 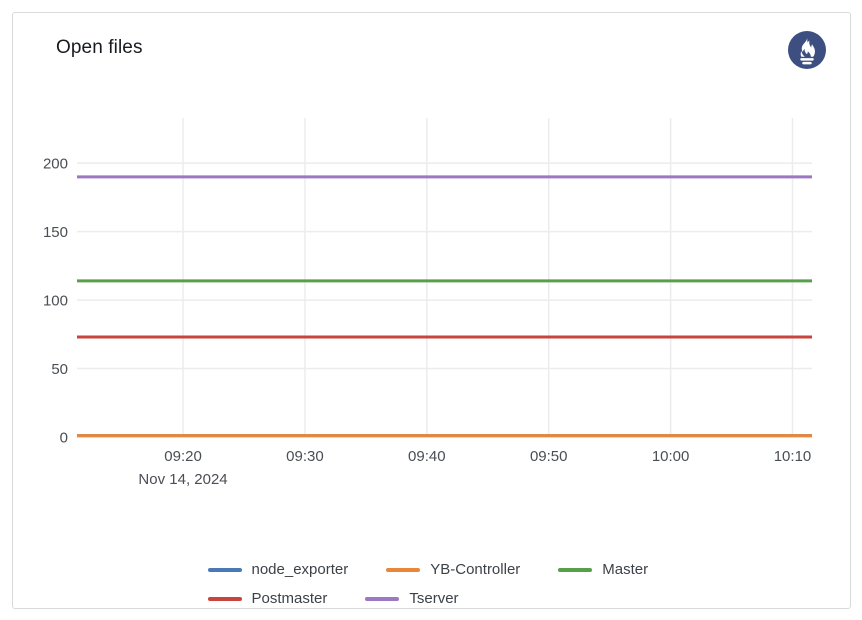 I want to click on y-tick-label: 150, so click(x=55, y=232).